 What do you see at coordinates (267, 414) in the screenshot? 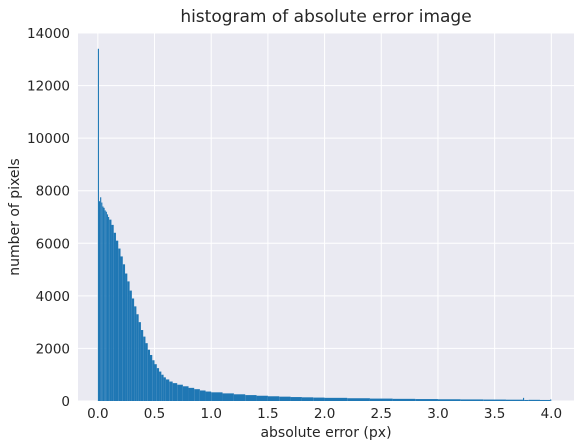
I see `x-tick-label: 1.5` at bounding box center [267, 414].